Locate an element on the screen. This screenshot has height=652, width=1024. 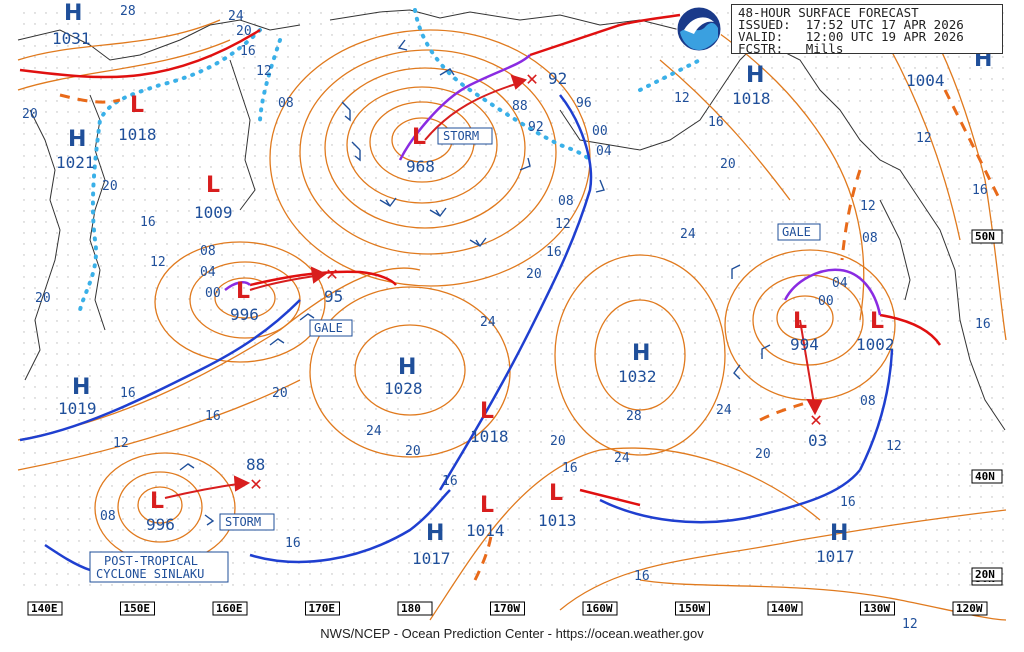
svg-text: 1013 is located at coordinates (557, 520).